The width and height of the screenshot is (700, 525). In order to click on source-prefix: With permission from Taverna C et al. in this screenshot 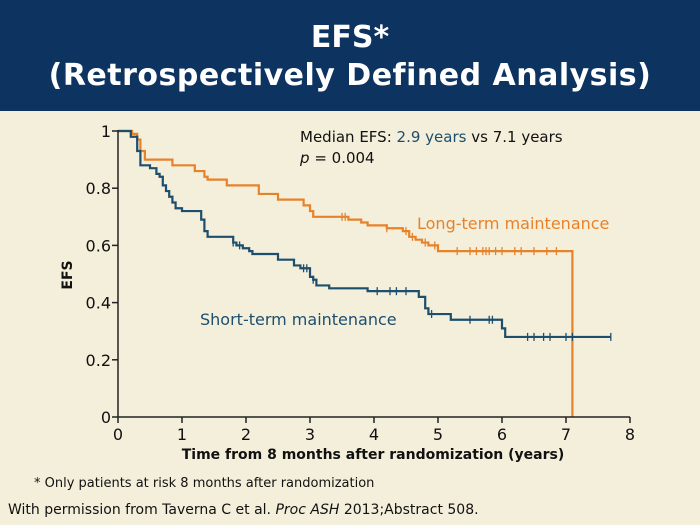, I will do `click(139, 510)`.